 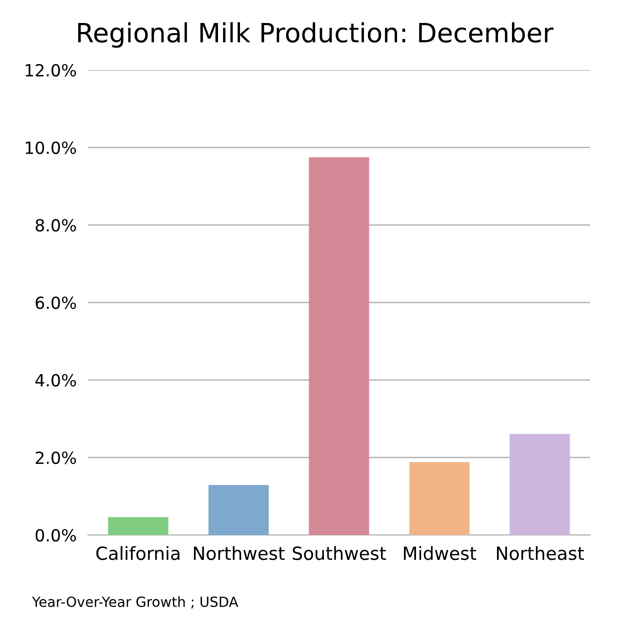 What do you see at coordinates (339, 553) in the screenshot?
I see `x-tick-label: Southwest` at bounding box center [339, 553].